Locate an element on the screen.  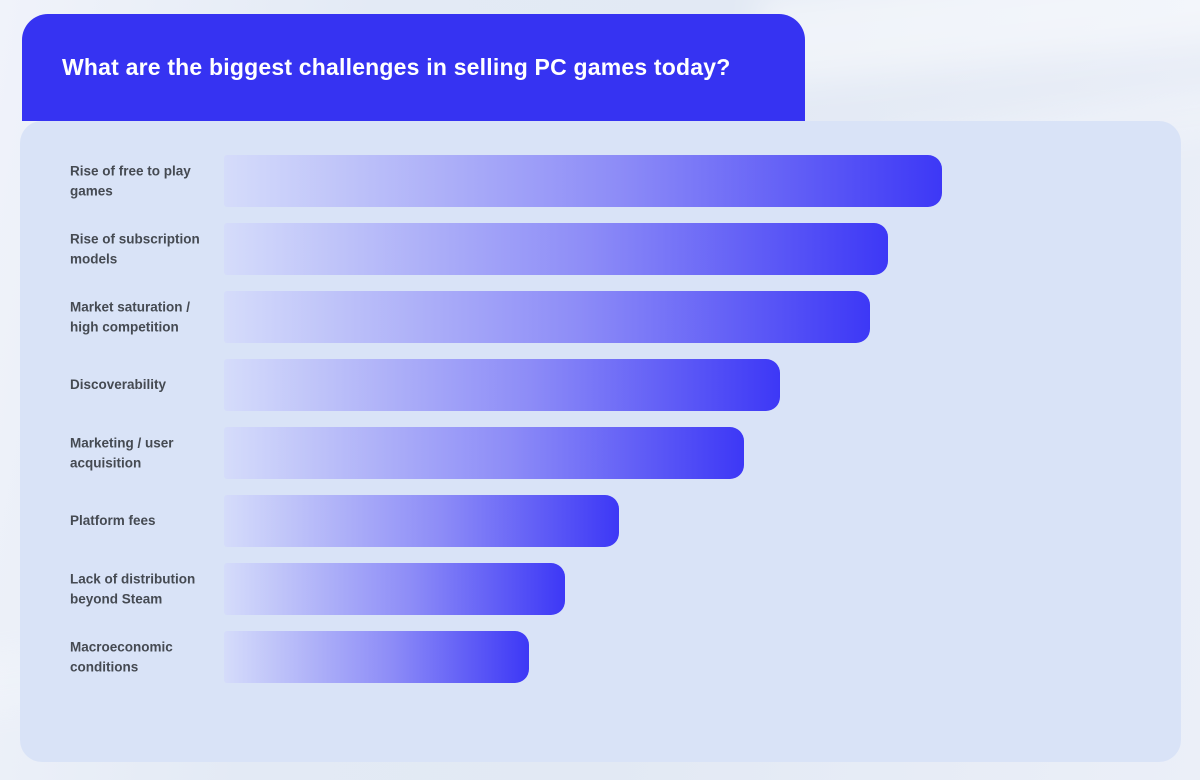
chart-row: Rise of subscription models is located at coordinates (595, 249).